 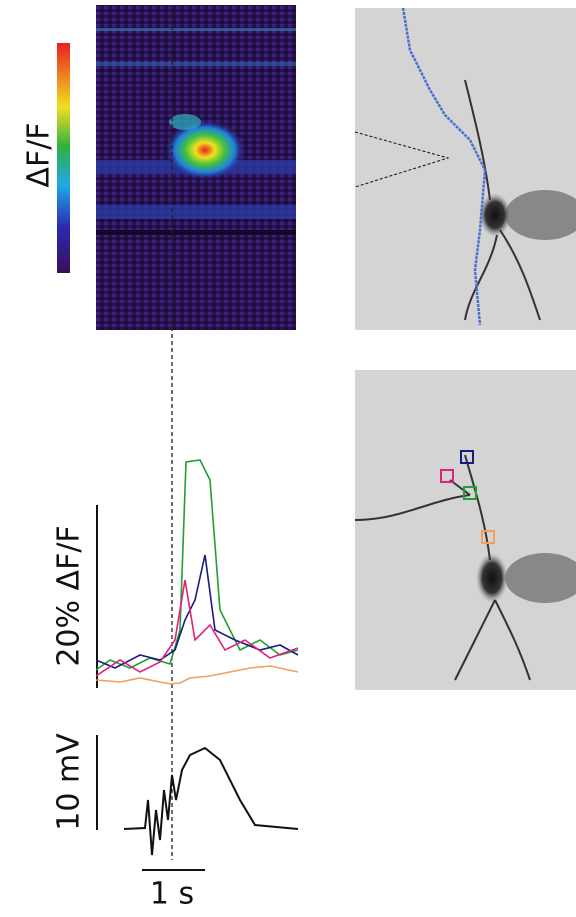 What do you see at coordinates (465, 168) in the screenshot?
I see `neuron-image-top` at bounding box center [465, 168].